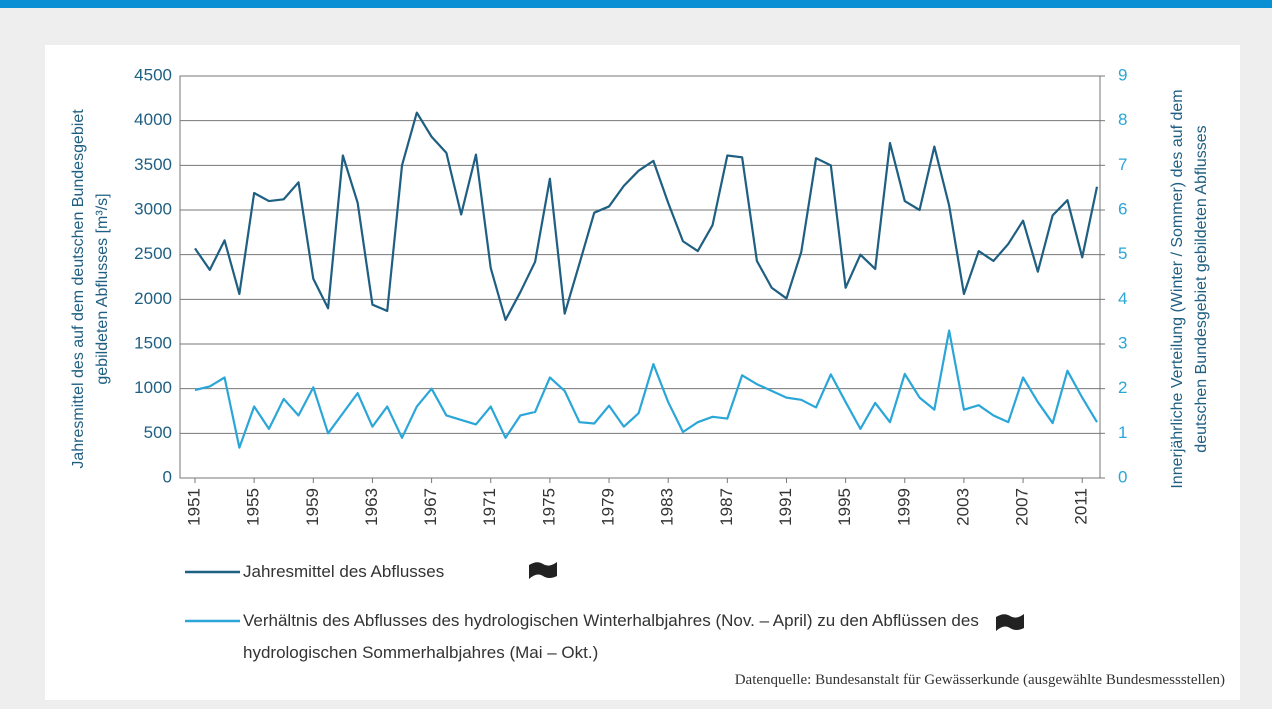  What do you see at coordinates (636, 4) in the screenshot?
I see `top-band` at bounding box center [636, 4].